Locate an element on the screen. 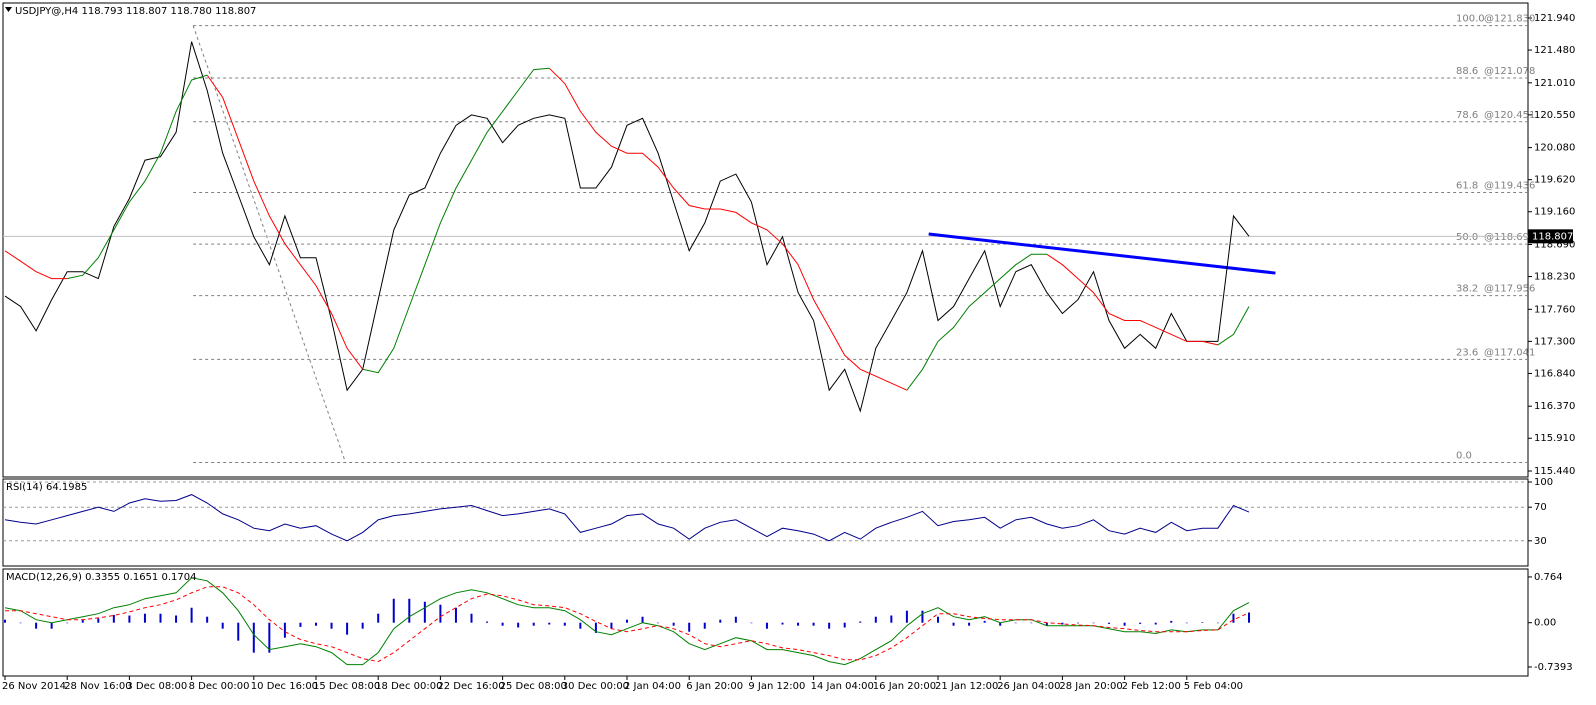  y-tick-label: 118.230 is located at coordinates (1554, 277).